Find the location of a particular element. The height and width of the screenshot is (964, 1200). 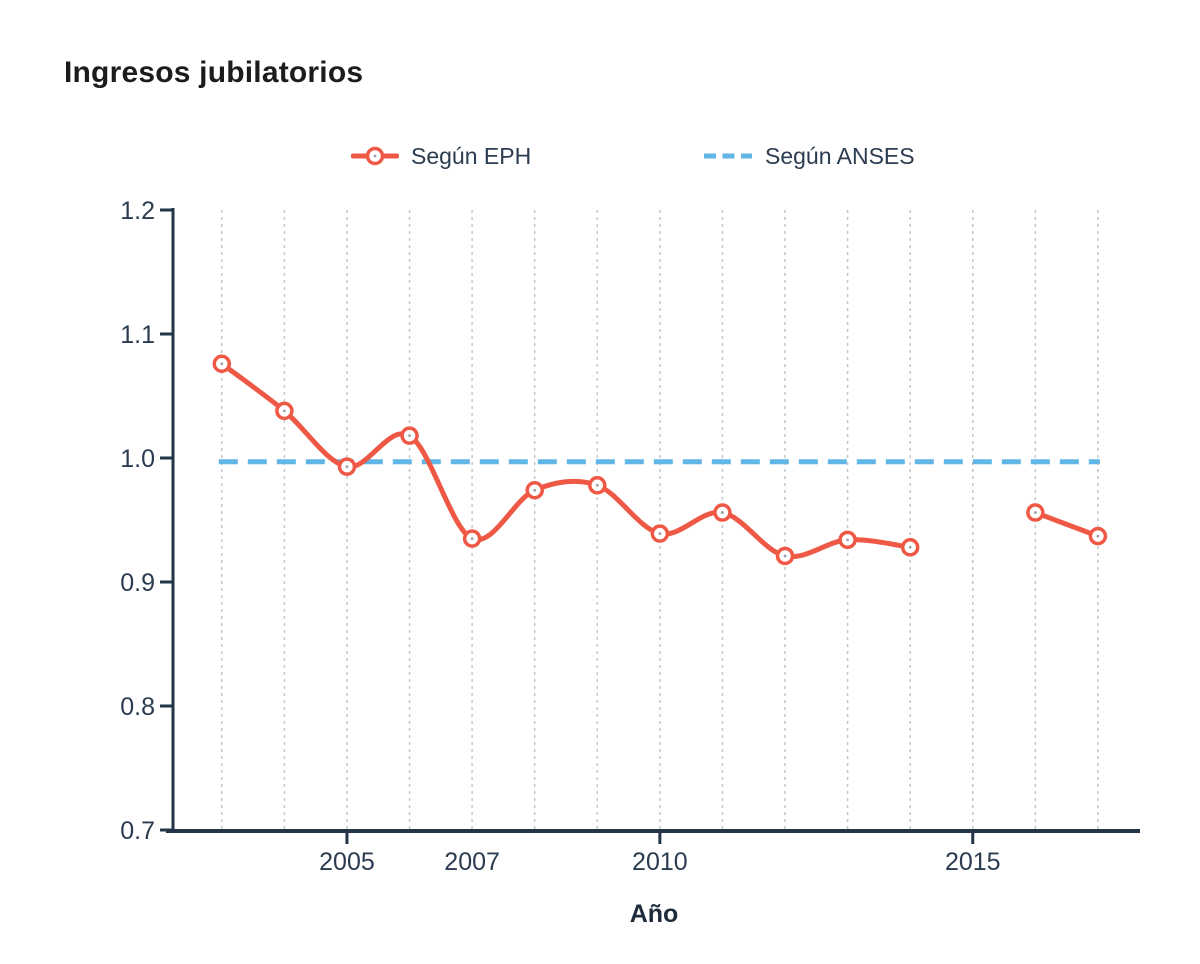

eph-marker-dot-2007 is located at coordinates (472, 538).